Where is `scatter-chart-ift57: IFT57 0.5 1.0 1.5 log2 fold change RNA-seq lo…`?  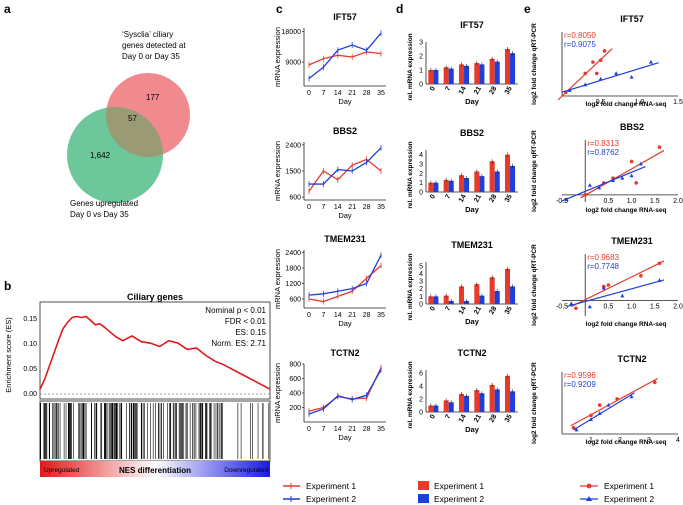 scatter-chart-ift57: IFT57 0.5 1.0 1.5 log2 fold change RNA-seq lo… is located at coordinates (607, 61).